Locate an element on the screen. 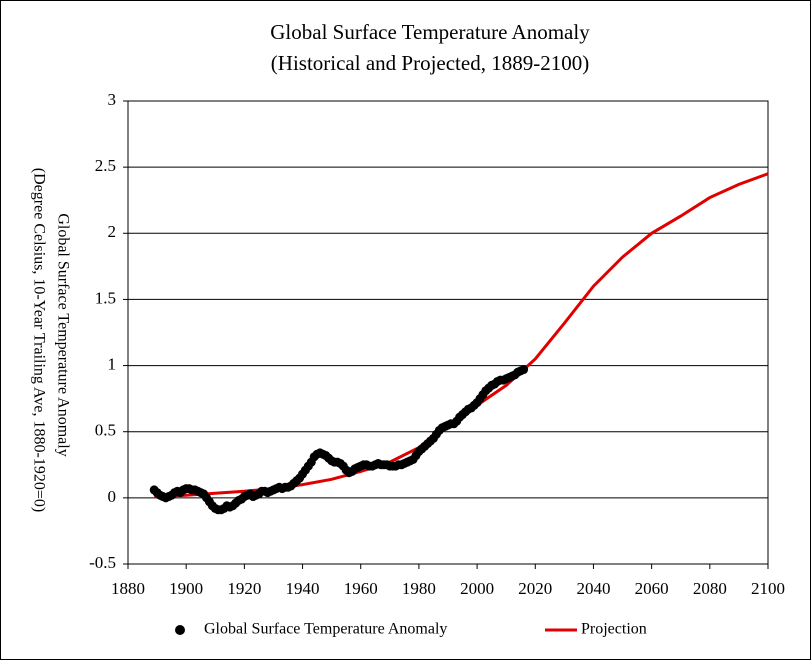 This screenshot has width=811, height=660. x-tick-label: 1900 is located at coordinates (186, 588).